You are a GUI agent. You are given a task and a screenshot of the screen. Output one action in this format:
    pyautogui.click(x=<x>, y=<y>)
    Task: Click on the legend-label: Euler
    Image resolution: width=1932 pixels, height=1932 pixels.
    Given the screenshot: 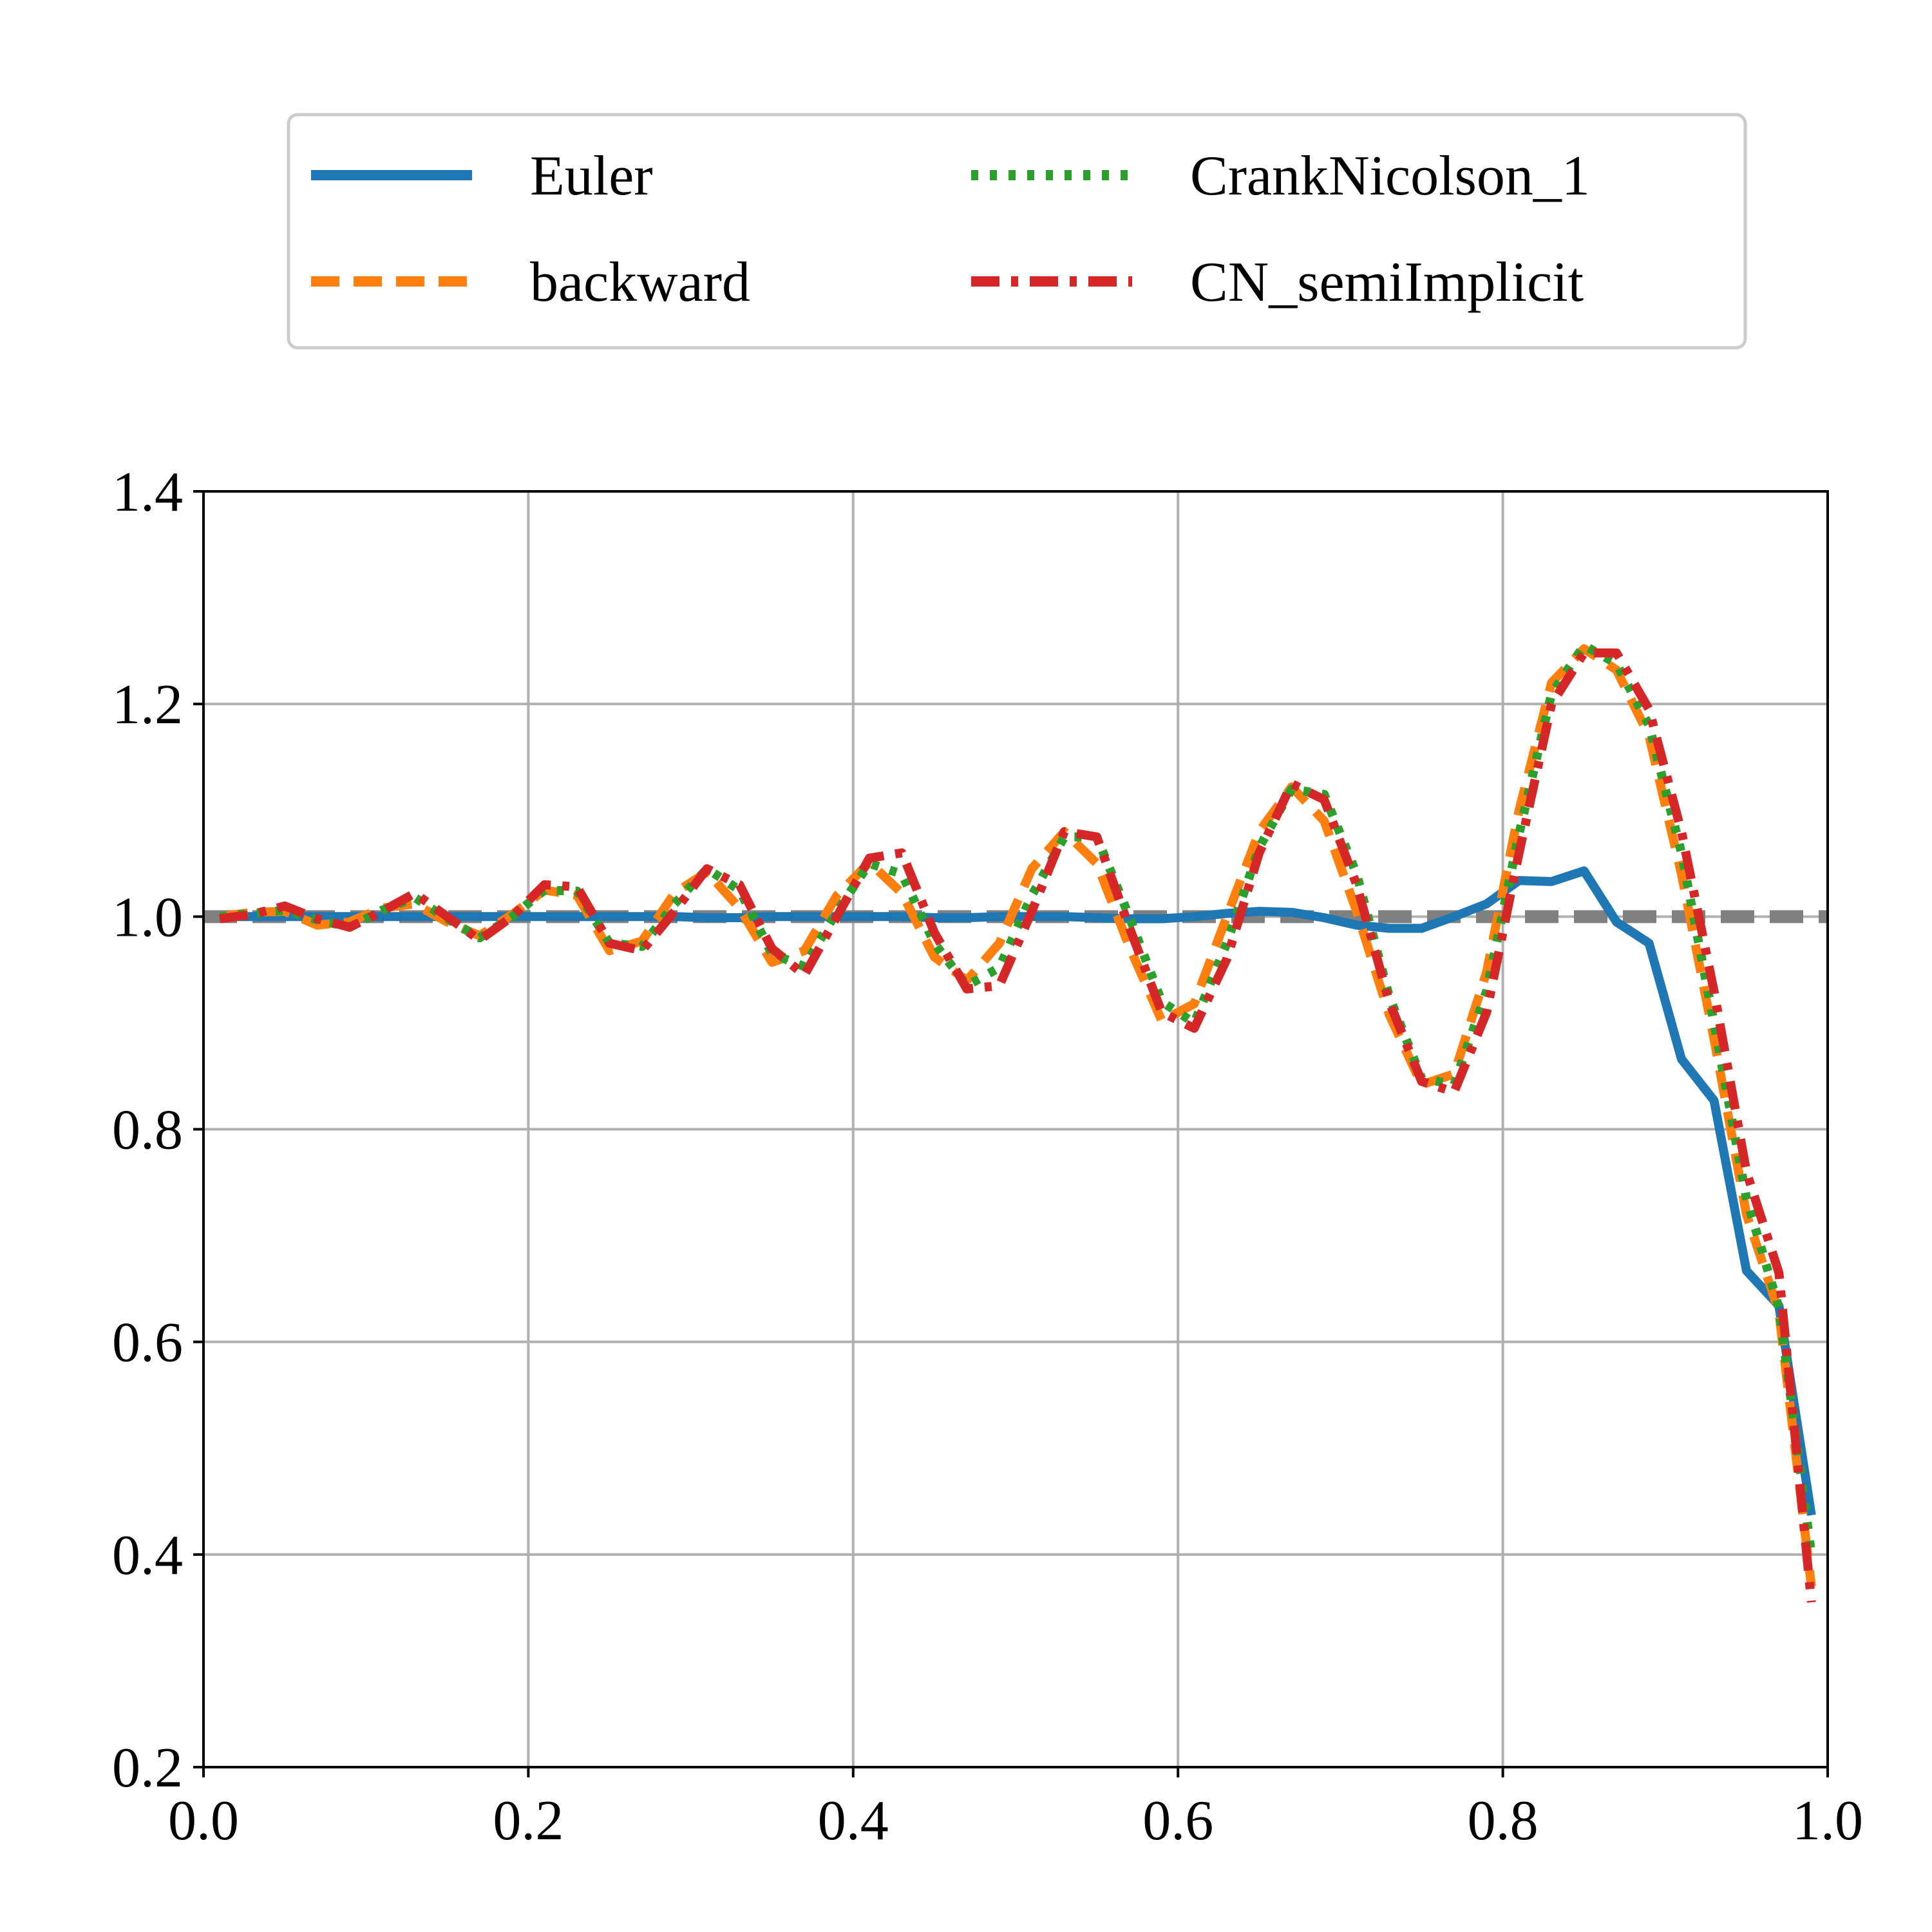 What is the action you would take?
    pyautogui.click(x=591, y=176)
    